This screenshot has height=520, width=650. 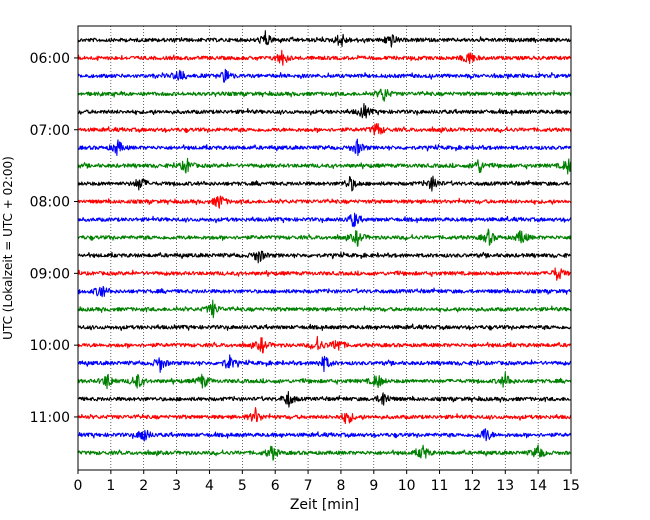 What do you see at coordinates (50, 131) in the screenshot?
I see `y-tick-label: 07:00` at bounding box center [50, 131].